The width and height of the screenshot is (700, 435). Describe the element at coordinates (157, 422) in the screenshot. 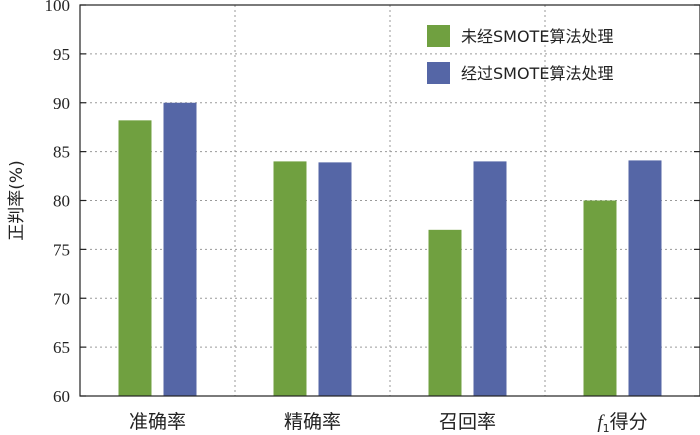

I see `x-category-label: 准确率` at that location.